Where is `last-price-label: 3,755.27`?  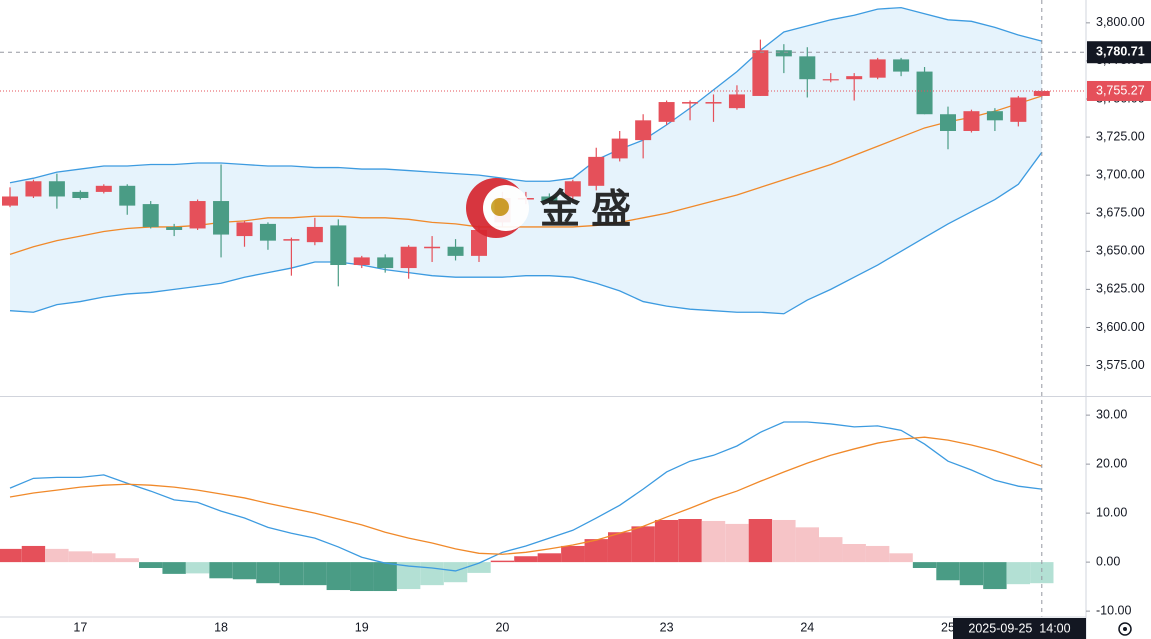
last-price-label: 3,755.27 is located at coordinates (1120, 90).